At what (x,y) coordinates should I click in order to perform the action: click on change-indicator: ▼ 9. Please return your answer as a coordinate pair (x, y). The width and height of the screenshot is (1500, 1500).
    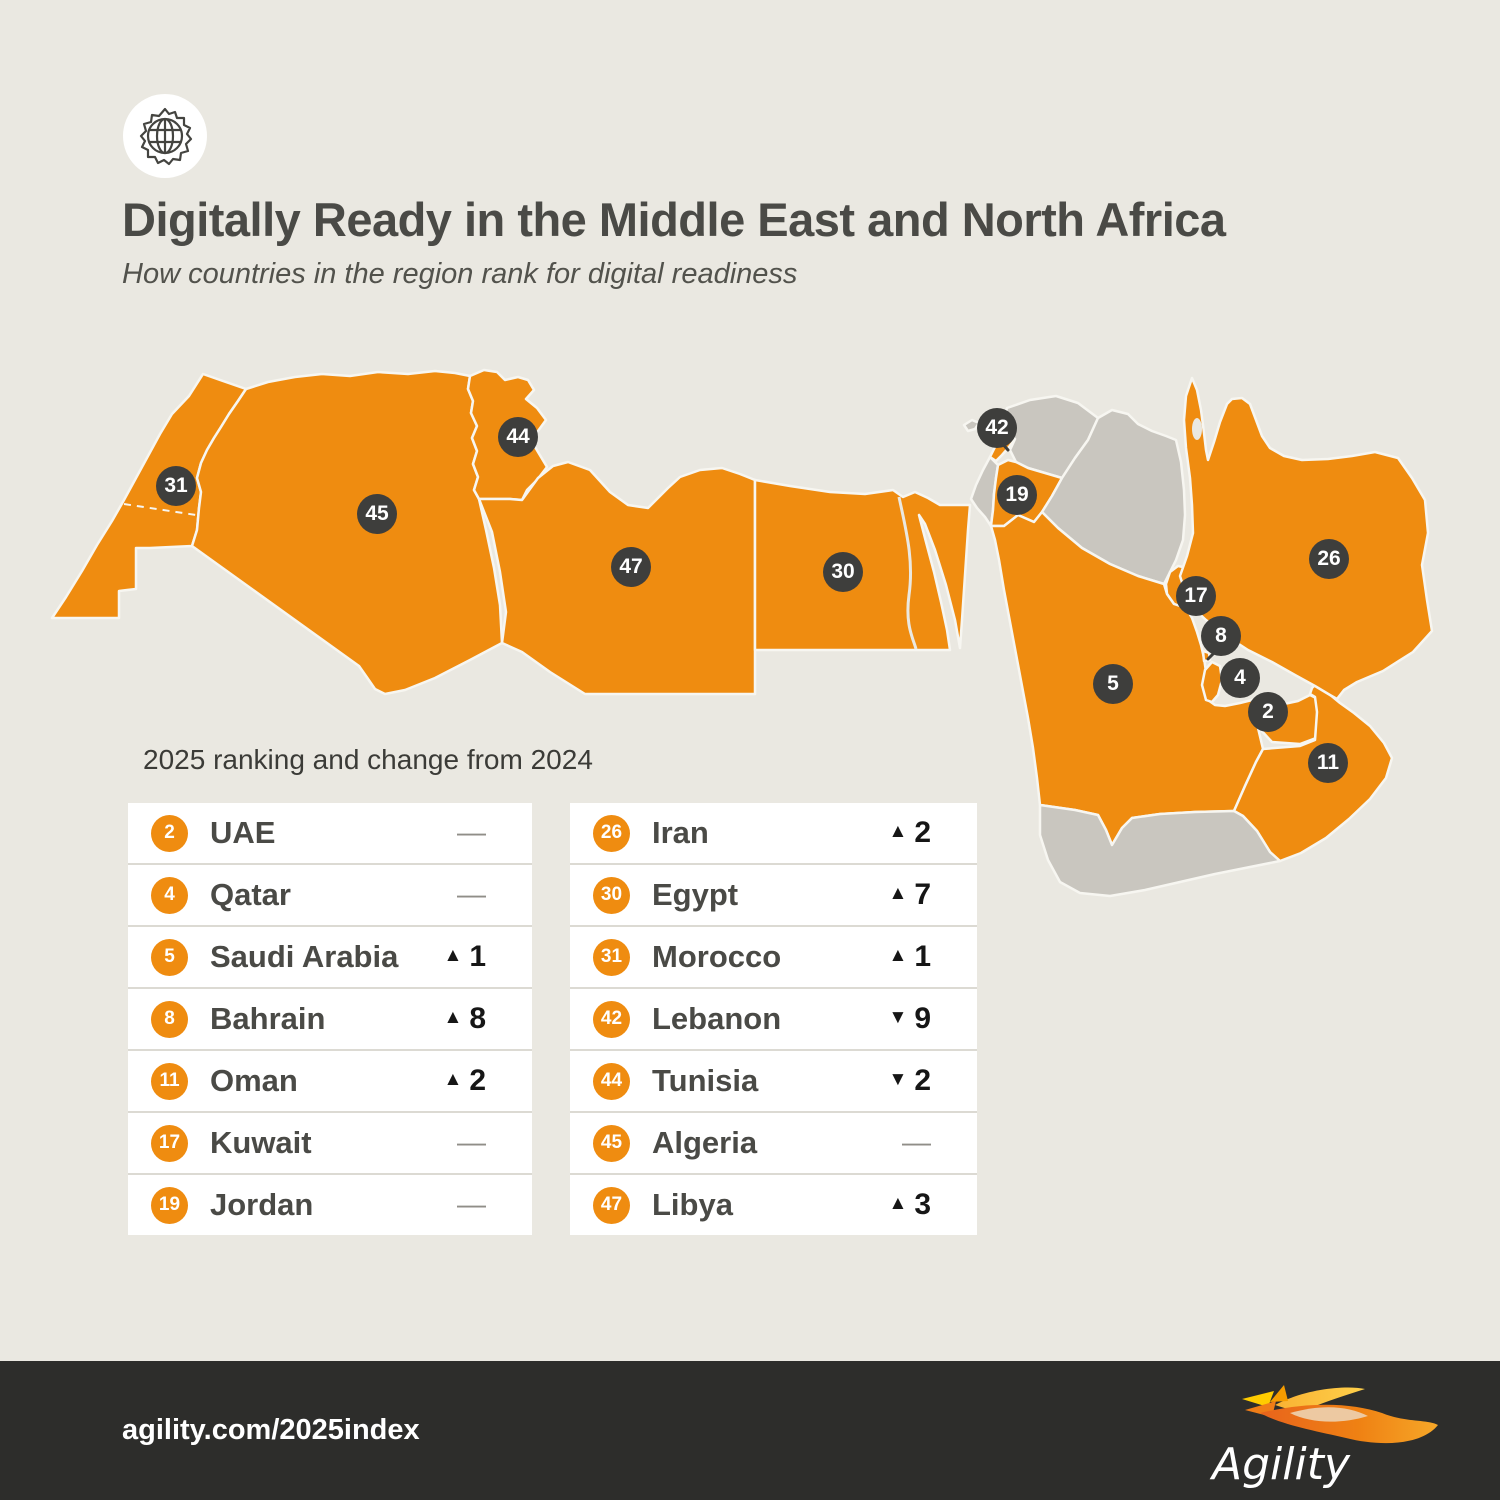
    Looking at the image, I should click on (910, 1018).